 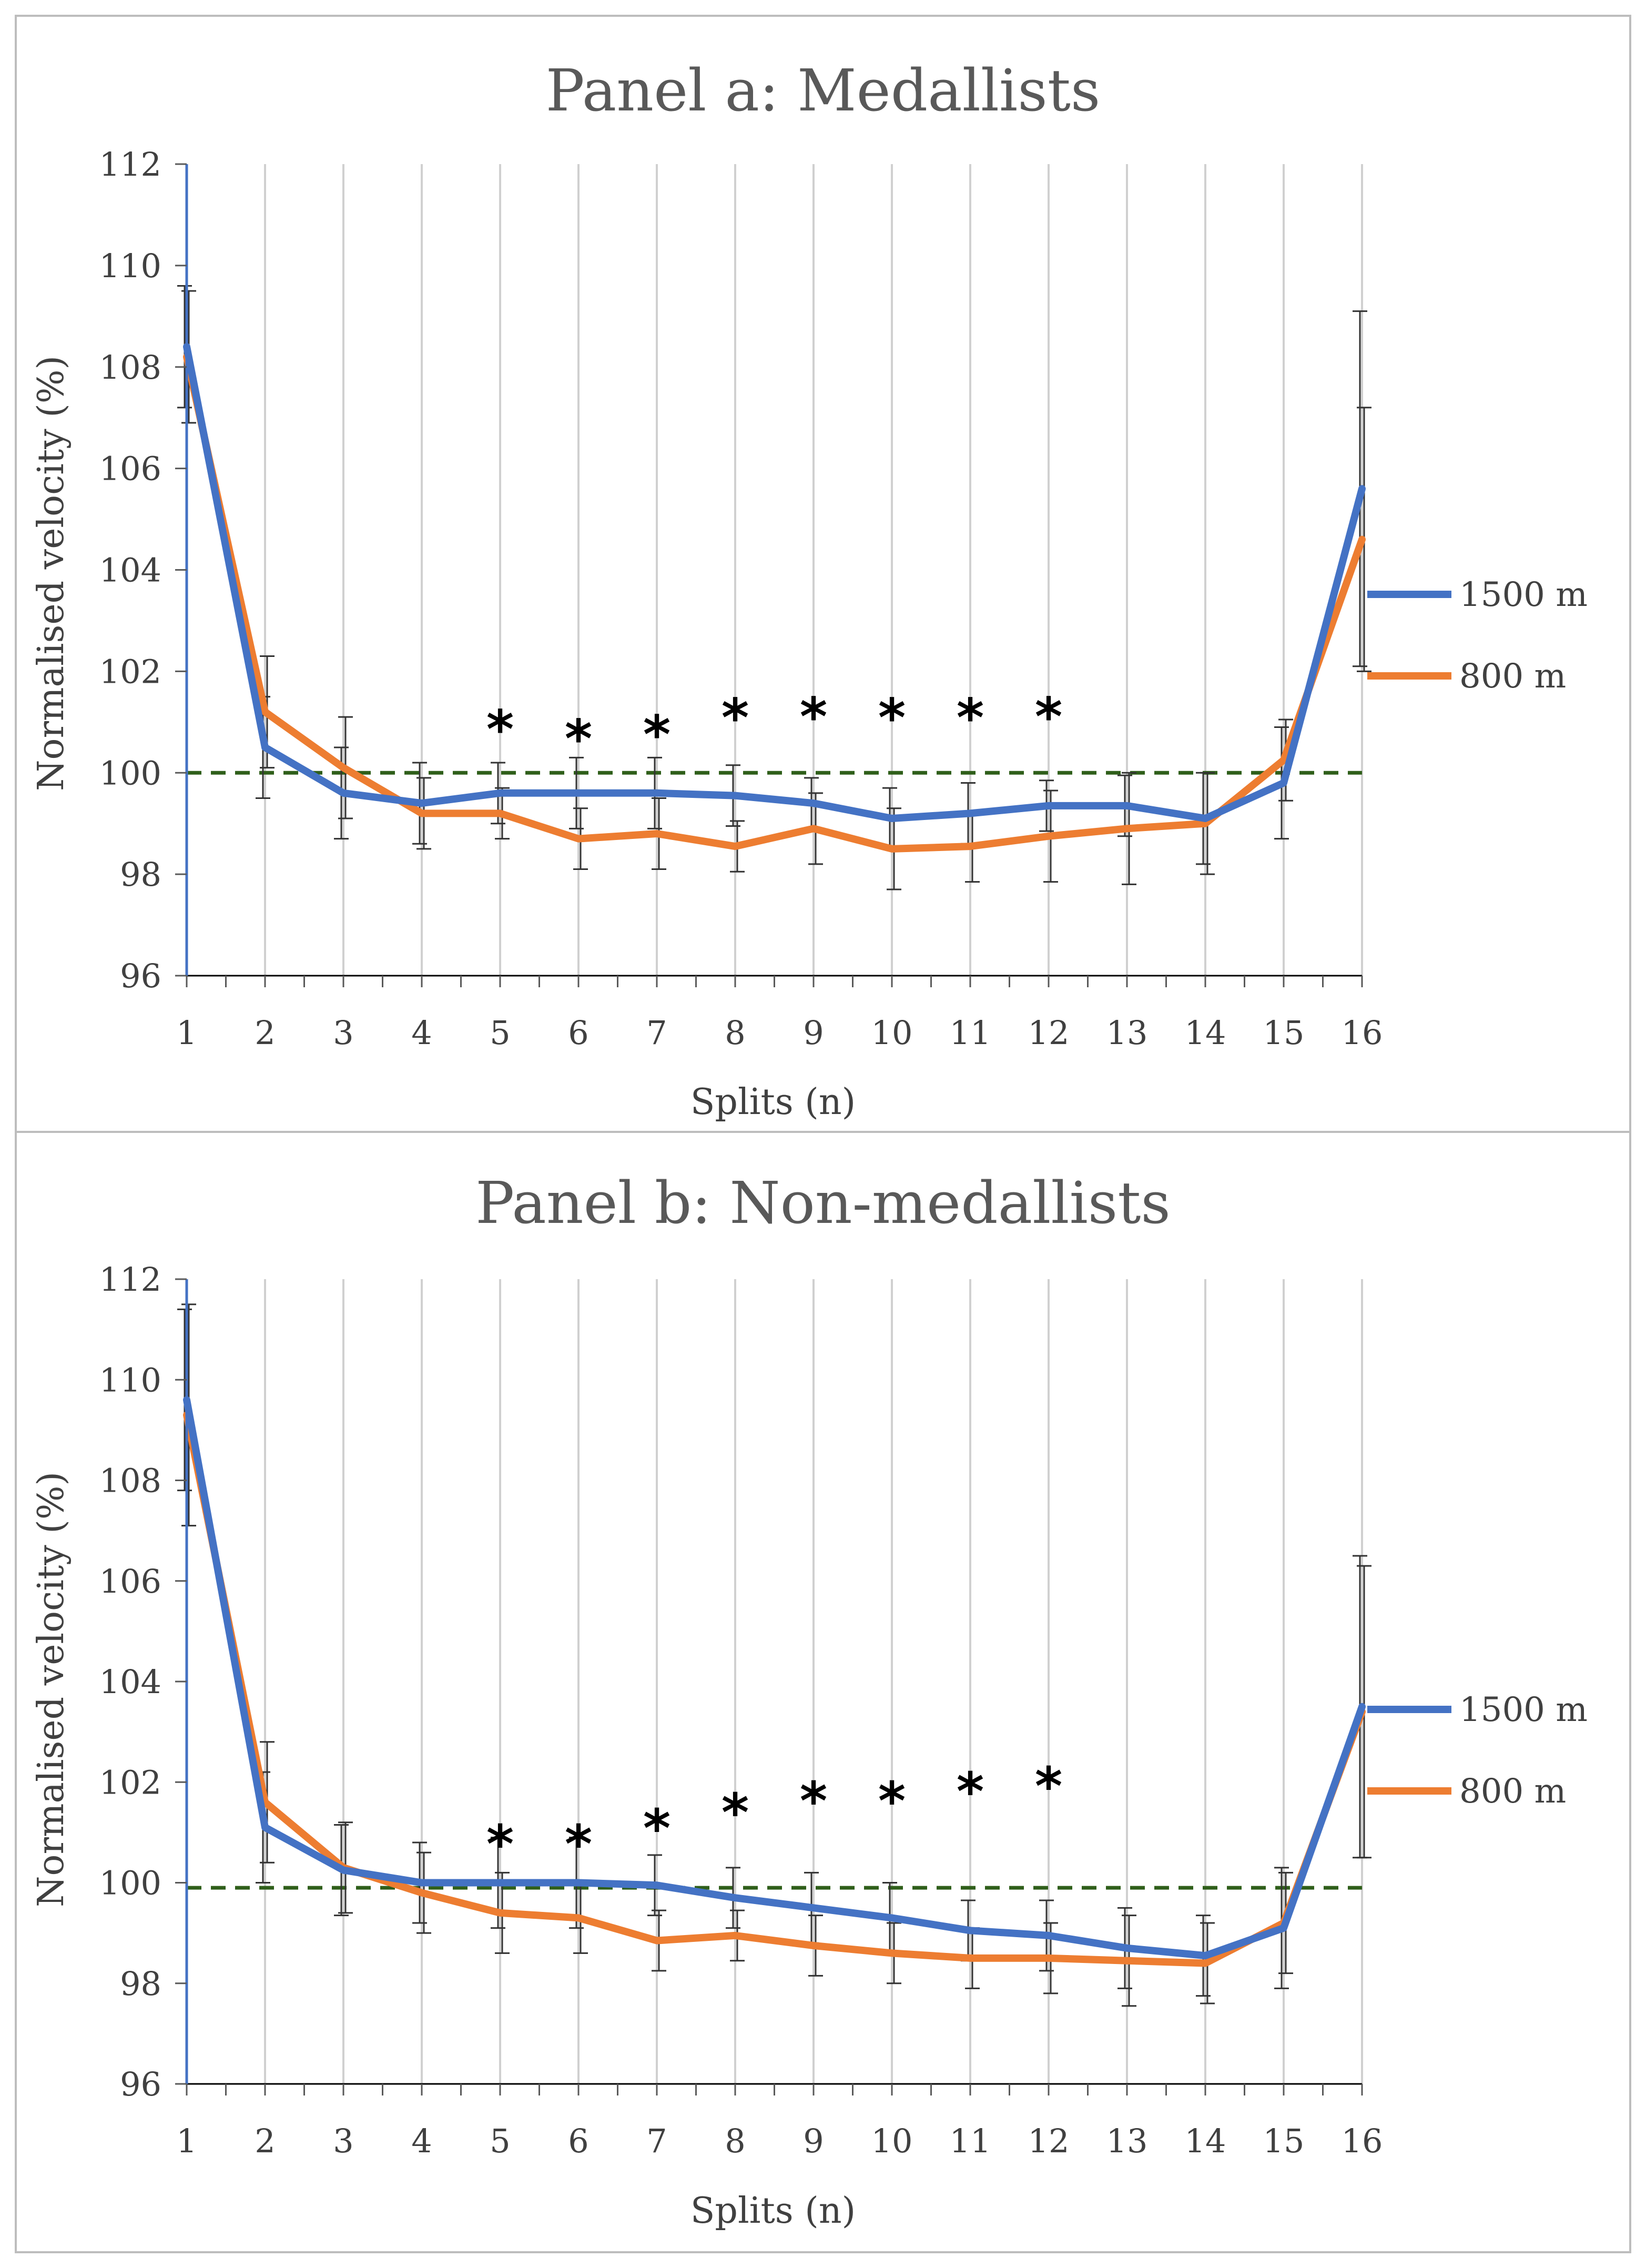 What do you see at coordinates (773, 2211) in the screenshot?
I see `panel-b-x-axis-title: Splits (n)` at bounding box center [773, 2211].